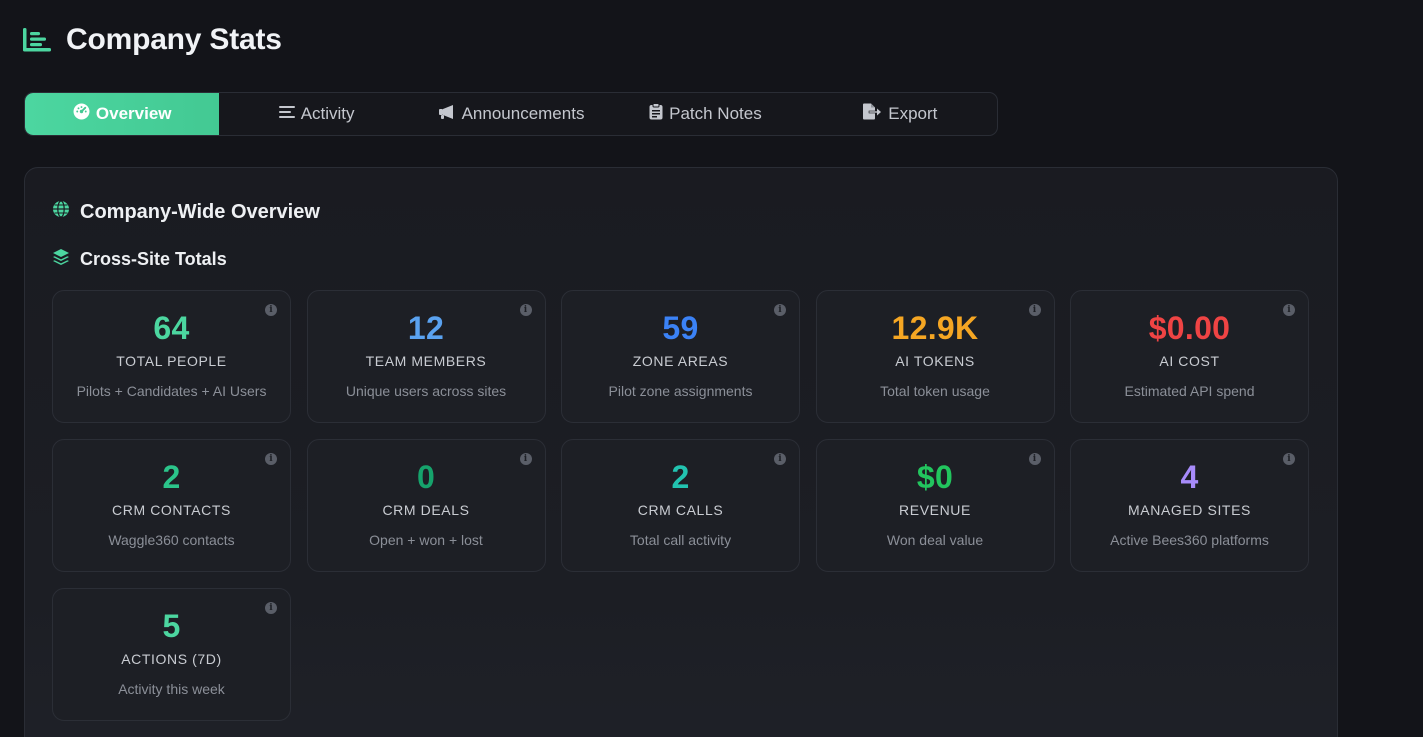 The height and width of the screenshot is (737, 1423). I want to click on stat-label: MANAGED SITES, so click(1189, 510).